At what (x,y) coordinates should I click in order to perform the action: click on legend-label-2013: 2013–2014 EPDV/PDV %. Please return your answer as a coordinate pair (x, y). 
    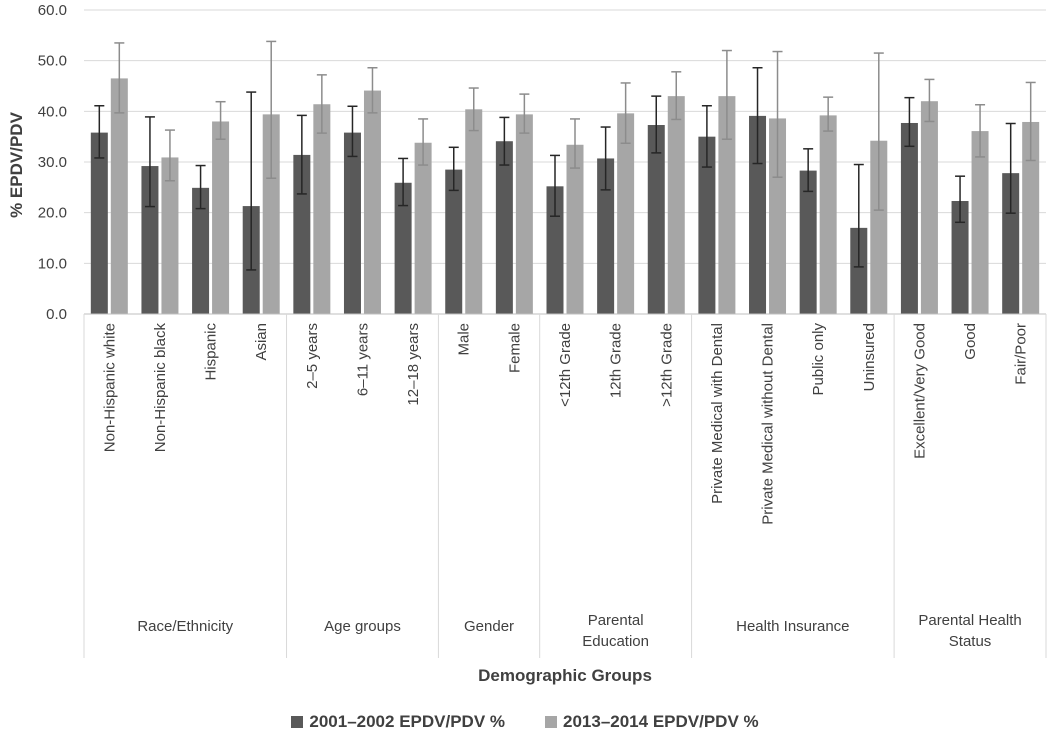
    Looking at the image, I should click on (661, 721).